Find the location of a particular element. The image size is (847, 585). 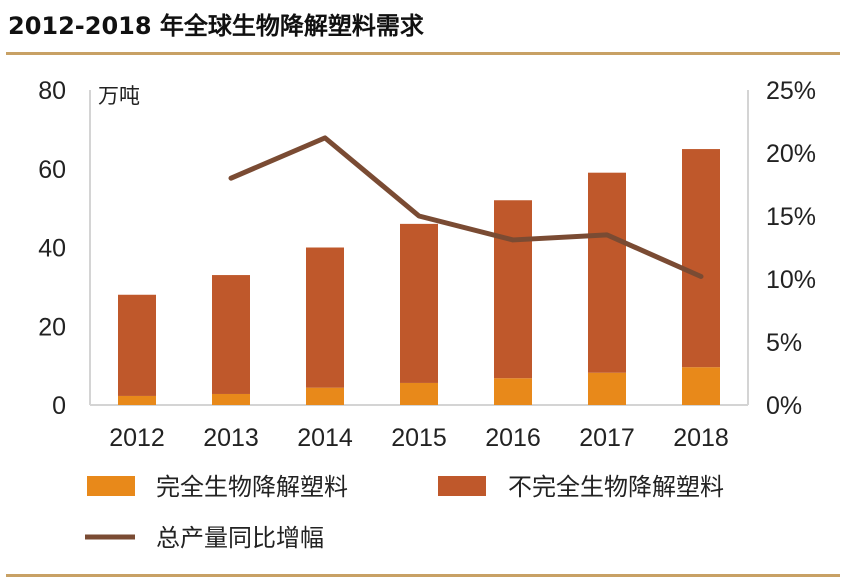

legend-label-full-biodegradable: 完全生物降解塑料 is located at coordinates (252, 487).